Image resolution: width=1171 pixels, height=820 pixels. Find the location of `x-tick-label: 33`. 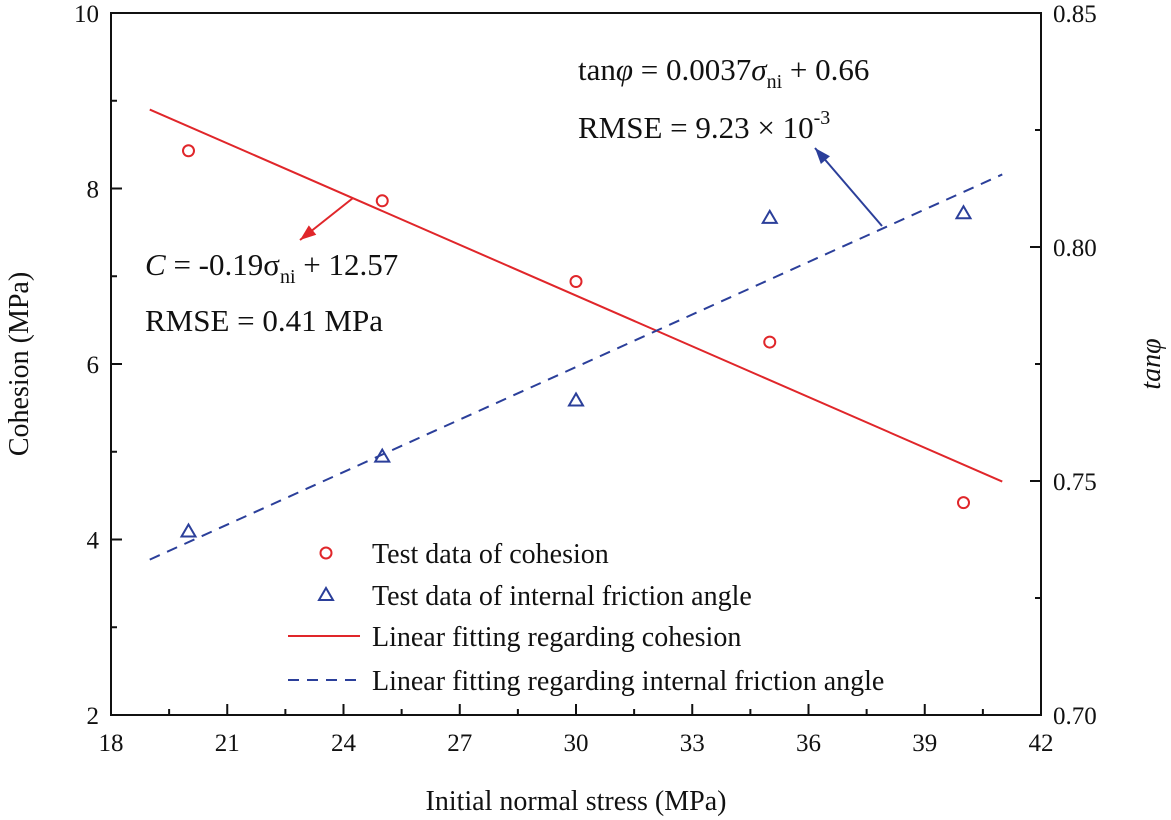

x-tick-label: 33 is located at coordinates (692, 743).